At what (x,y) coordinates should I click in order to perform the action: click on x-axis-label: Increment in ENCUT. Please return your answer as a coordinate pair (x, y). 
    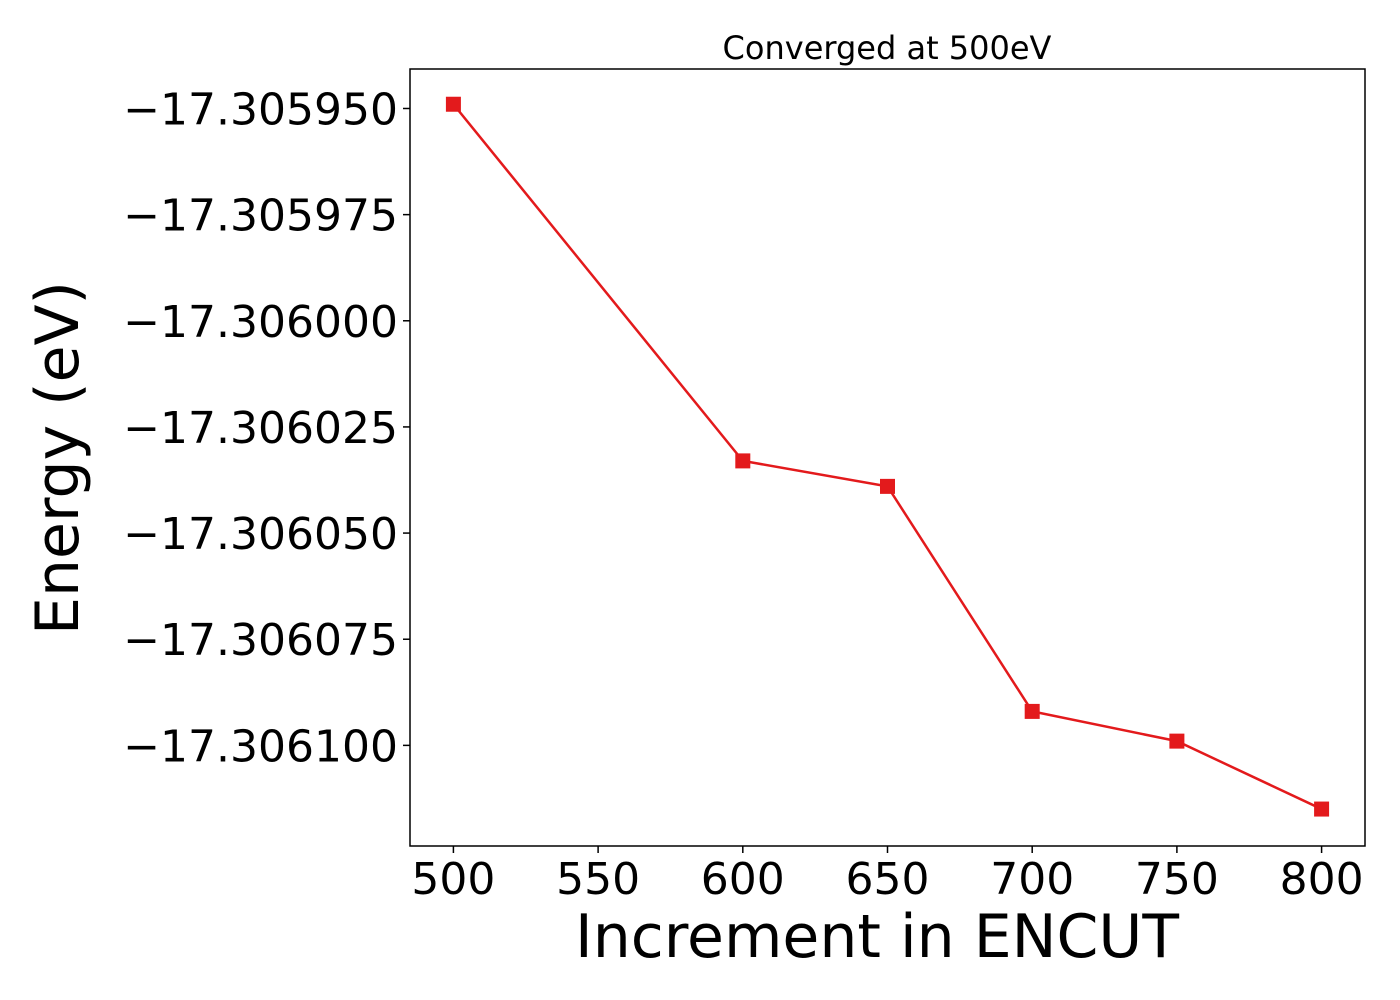
    Looking at the image, I should click on (877, 937).